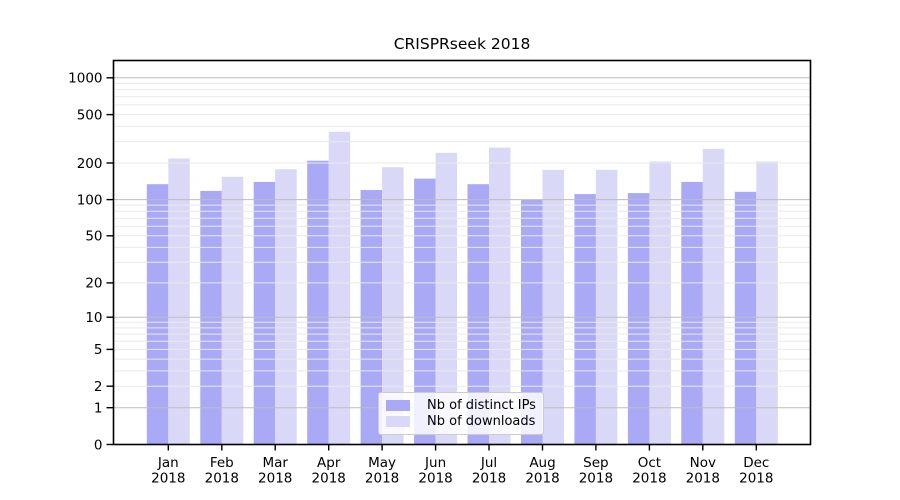 Image resolution: width=900 pixels, height=500 pixels. What do you see at coordinates (318, 302) in the screenshot?
I see `bar-nb-of-distinct-ips-apr` at bounding box center [318, 302].